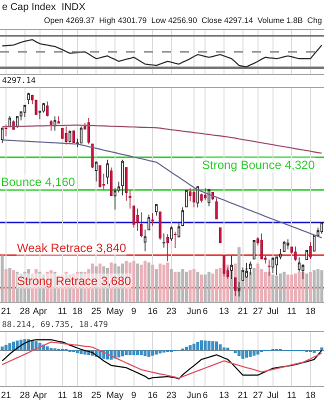  What do you see at coordinates (55, 324) in the screenshot?
I see `text: 88.214, 69.735, 18.479` at bounding box center [55, 324].